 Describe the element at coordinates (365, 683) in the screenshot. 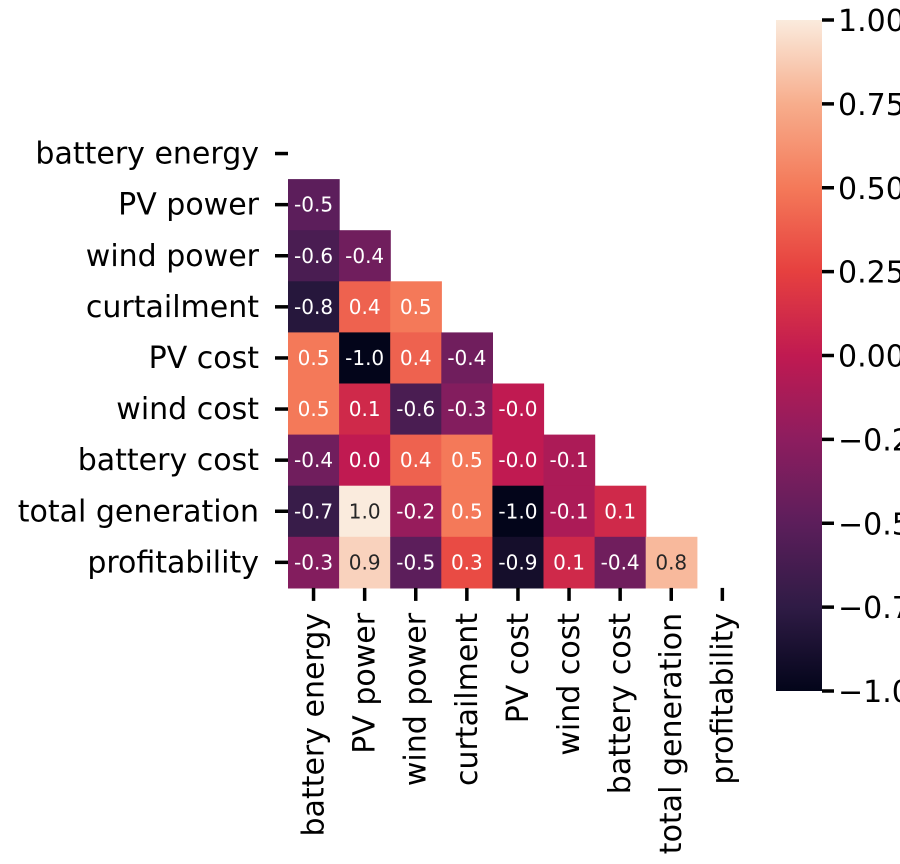

I see `x-tick-label: PV power` at that location.